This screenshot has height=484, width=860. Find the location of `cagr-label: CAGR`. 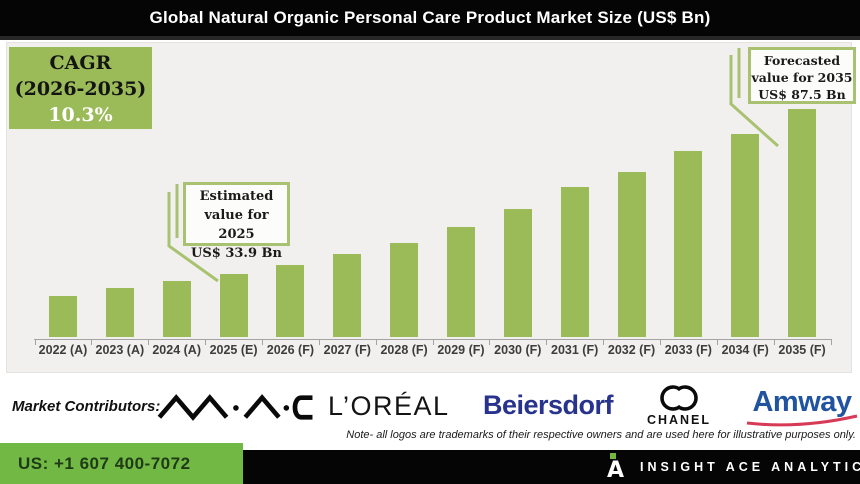

cagr-label: CAGR is located at coordinates (80, 63).